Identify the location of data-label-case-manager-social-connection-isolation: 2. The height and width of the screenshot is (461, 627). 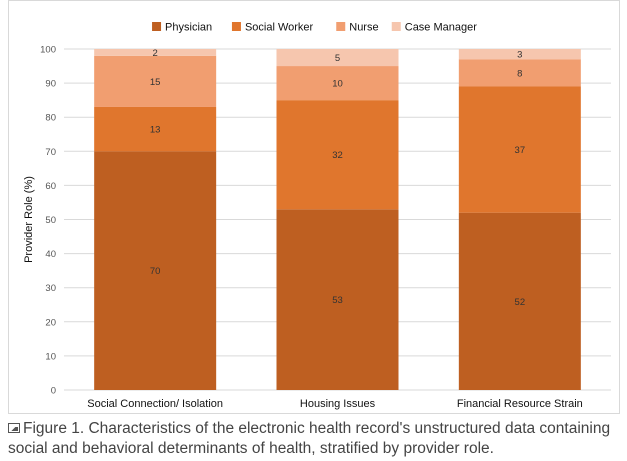
(155, 53).